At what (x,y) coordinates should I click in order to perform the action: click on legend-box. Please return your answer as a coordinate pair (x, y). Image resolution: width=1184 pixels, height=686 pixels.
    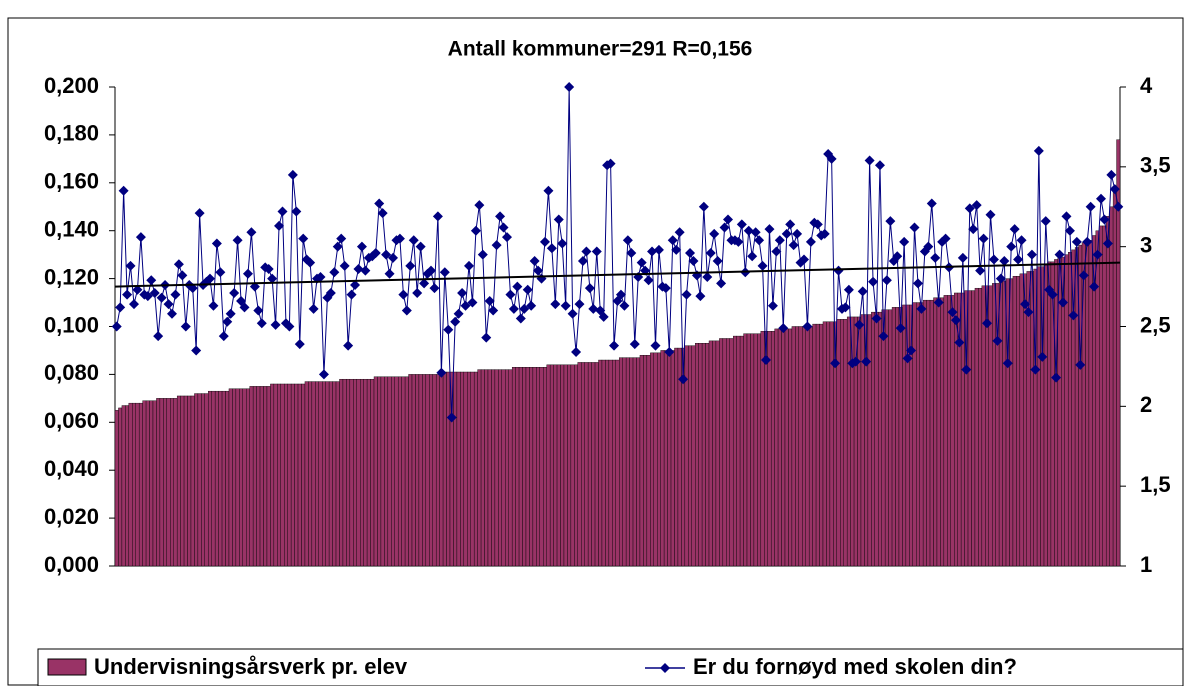
    Looking at the image, I should click on (610, 667).